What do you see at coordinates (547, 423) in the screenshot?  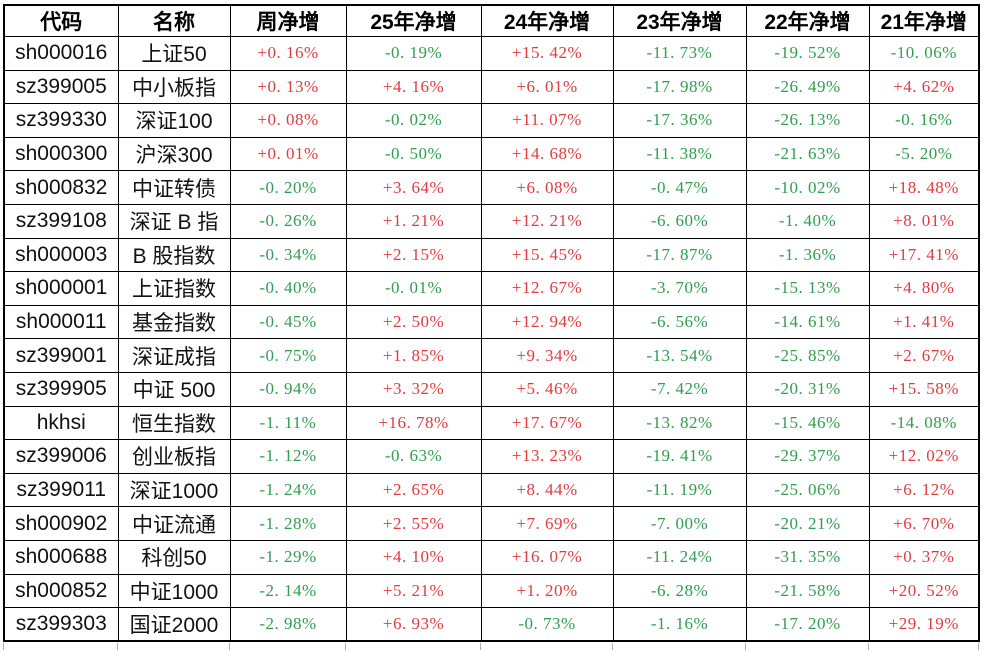 I see `value-cell: +17. 67%` at bounding box center [547, 423].